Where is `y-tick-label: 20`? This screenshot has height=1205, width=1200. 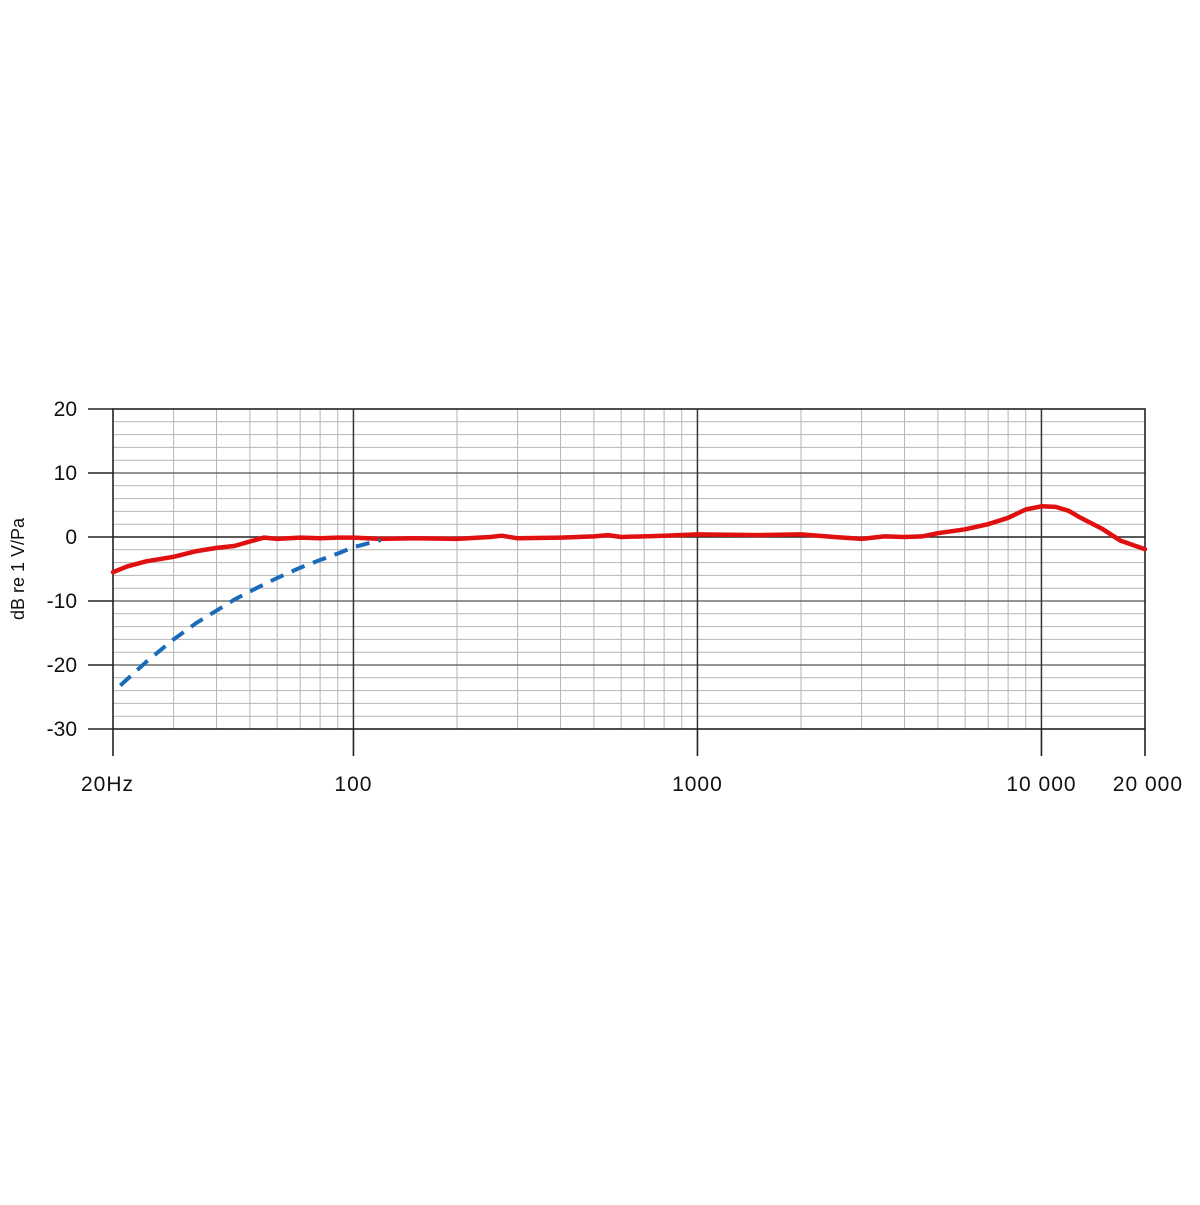 y-tick-label: 20 is located at coordinates (65, 409).